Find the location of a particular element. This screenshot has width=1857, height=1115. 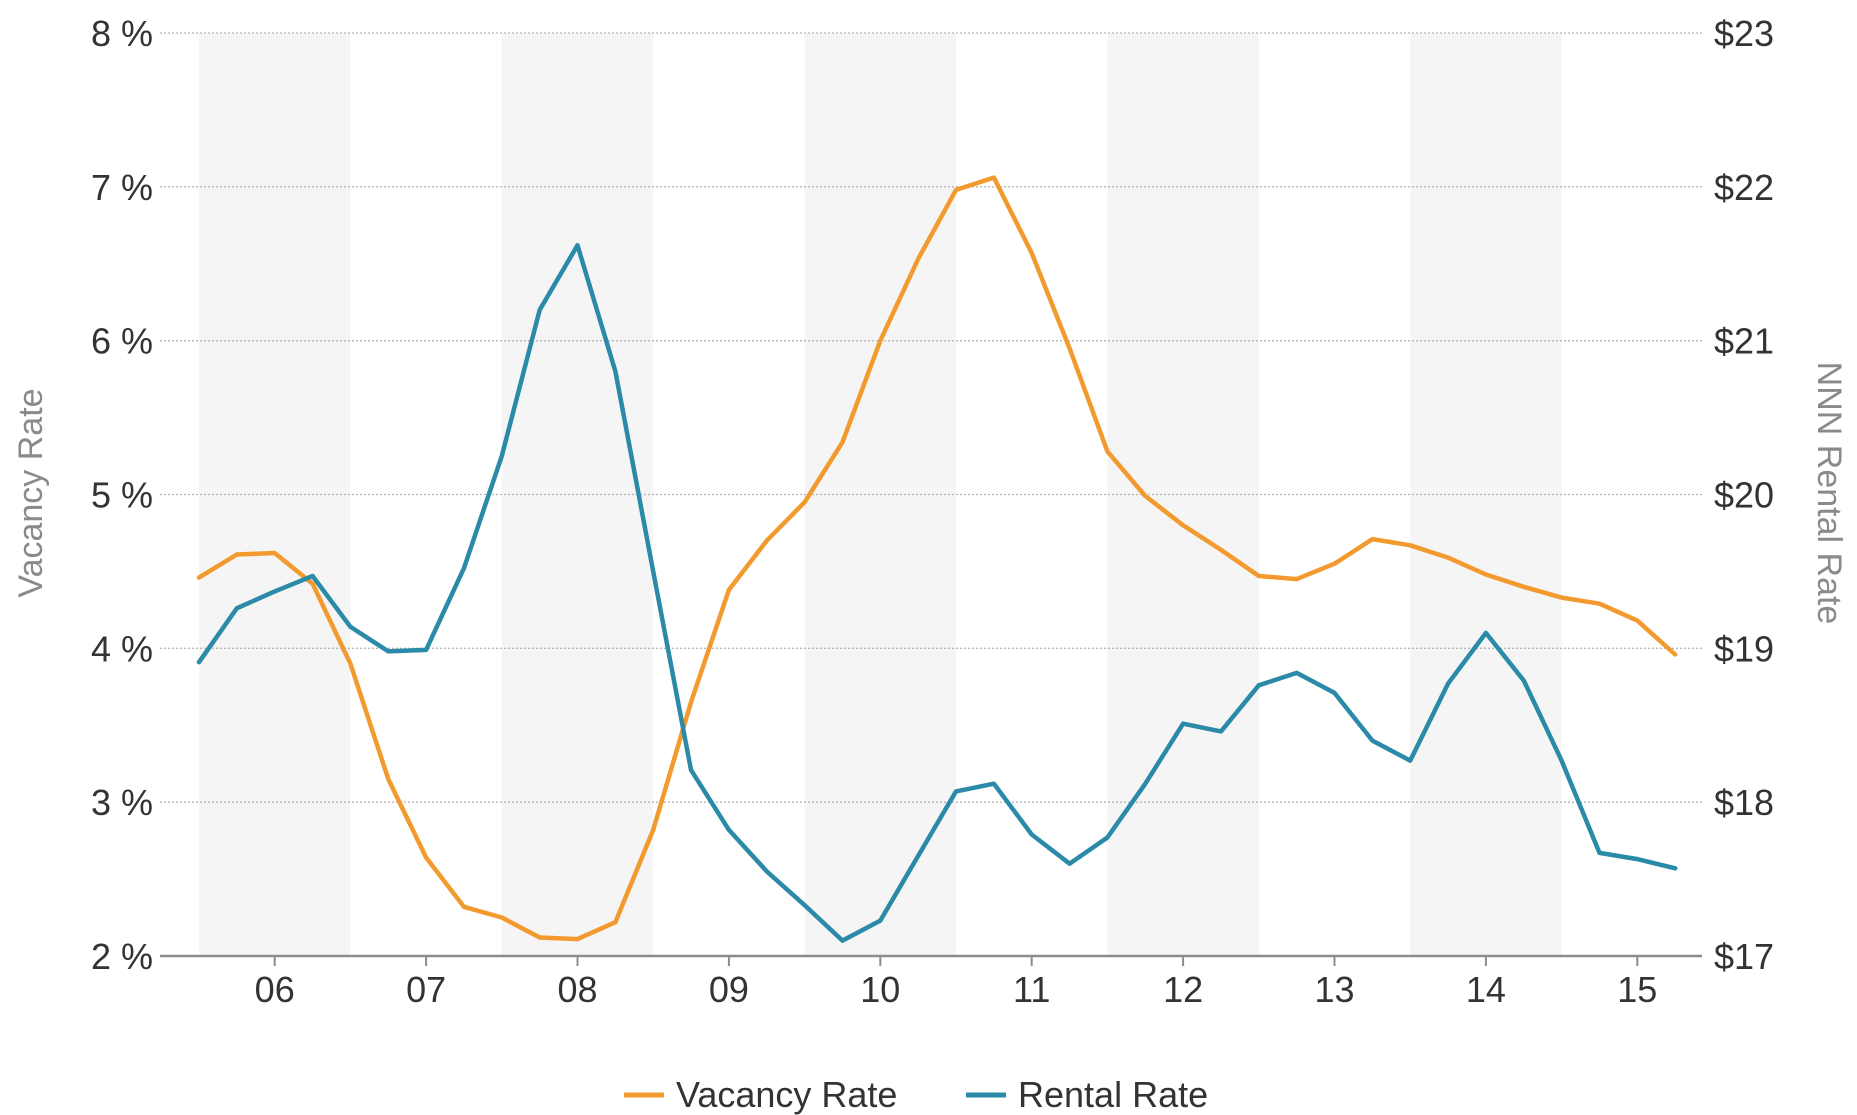

right-axis-ticks: $17 $18 $19 $20 $21 $22 $23 is located at coordinates (1744, 495).